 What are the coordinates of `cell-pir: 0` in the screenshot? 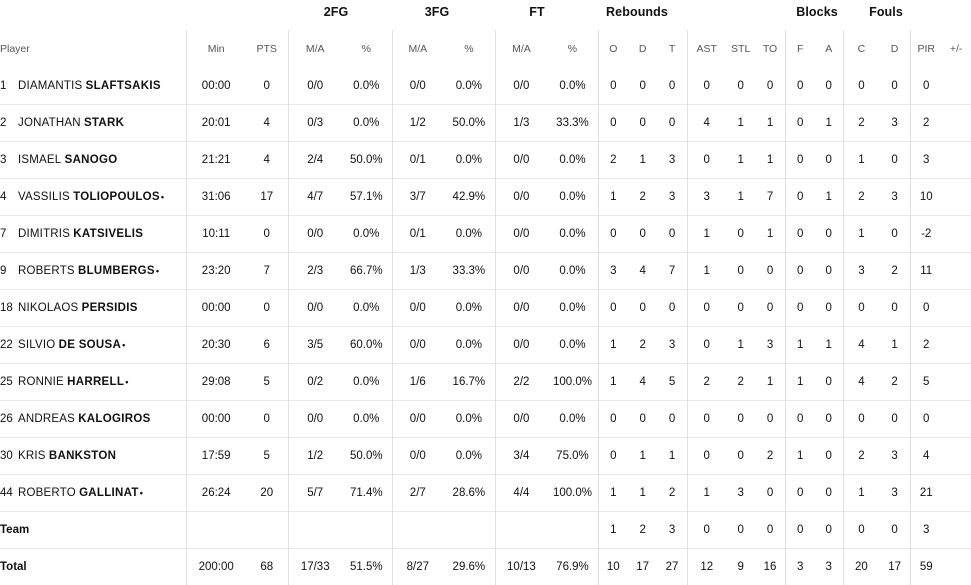 It's located at (926, 419).